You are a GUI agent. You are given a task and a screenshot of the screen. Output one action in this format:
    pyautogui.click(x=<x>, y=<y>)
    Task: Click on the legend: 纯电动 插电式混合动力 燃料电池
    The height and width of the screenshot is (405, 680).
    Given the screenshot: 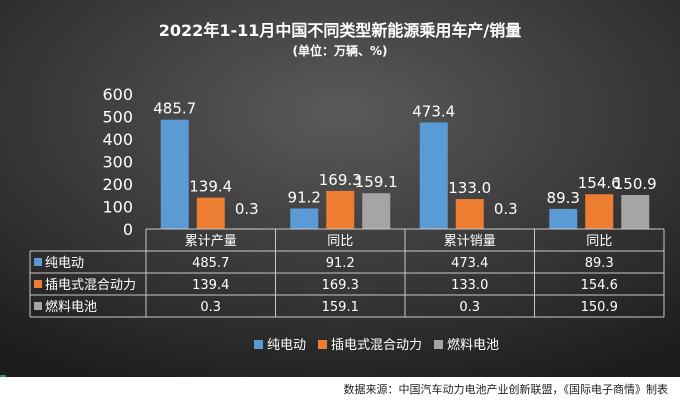 What is the action you would take?
    pyautogui.click(x=376, y=345)
    